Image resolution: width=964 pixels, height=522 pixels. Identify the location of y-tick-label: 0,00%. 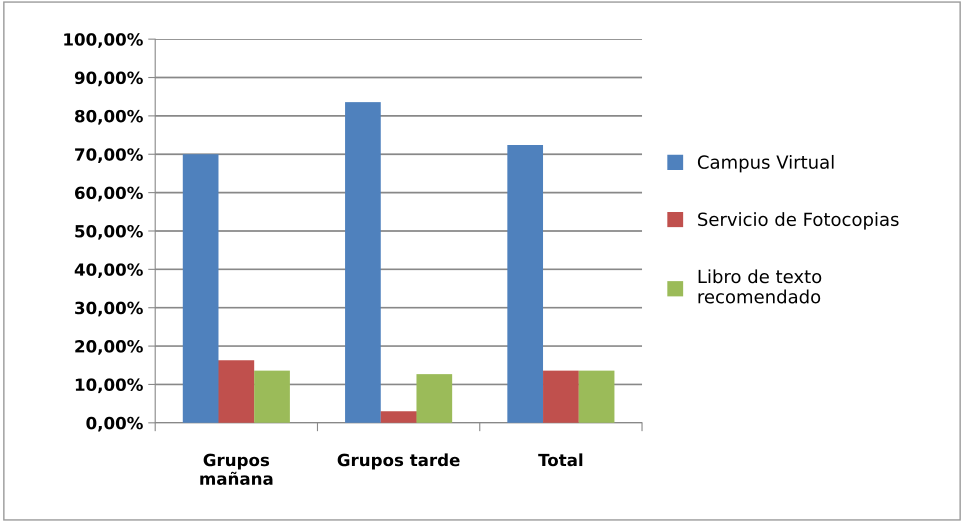
(114, 424).